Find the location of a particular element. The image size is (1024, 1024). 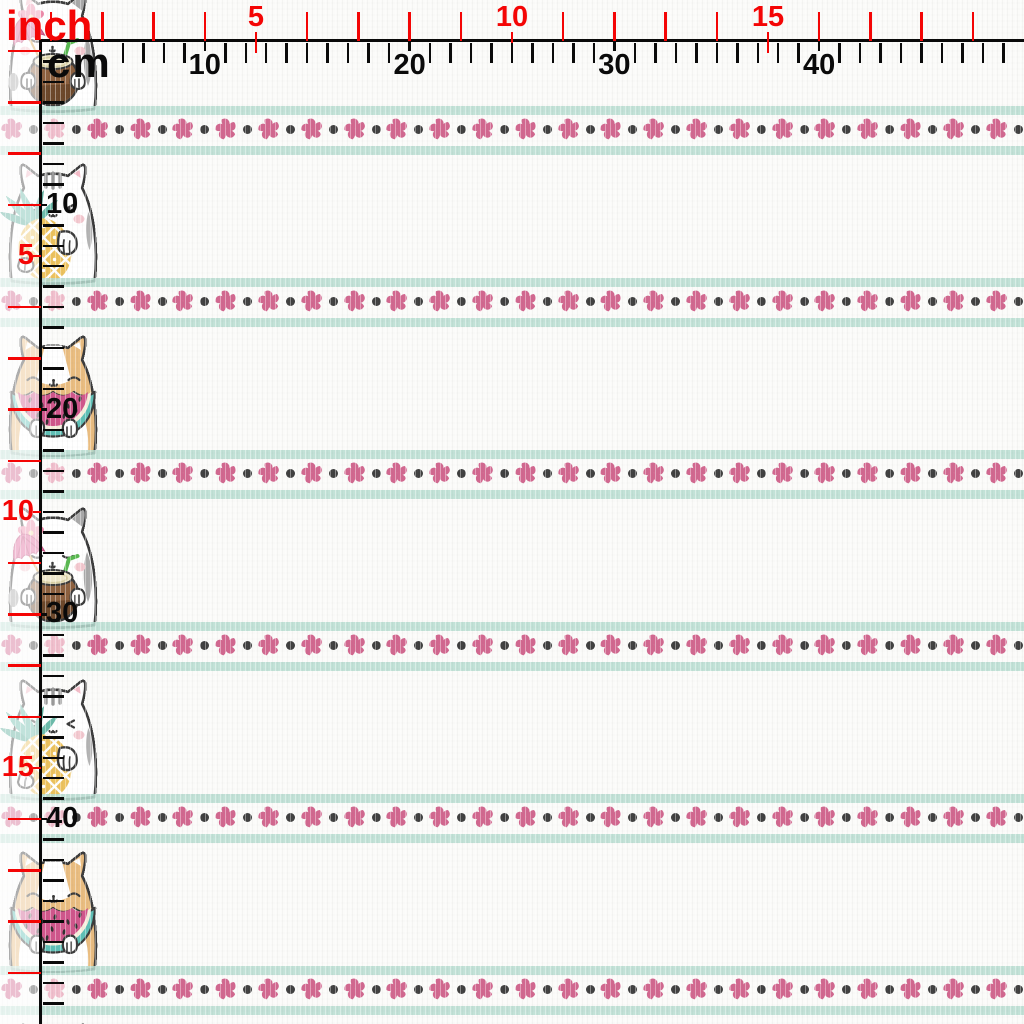

cm-ruler-number: 40 is located at coordinates (62, 818).